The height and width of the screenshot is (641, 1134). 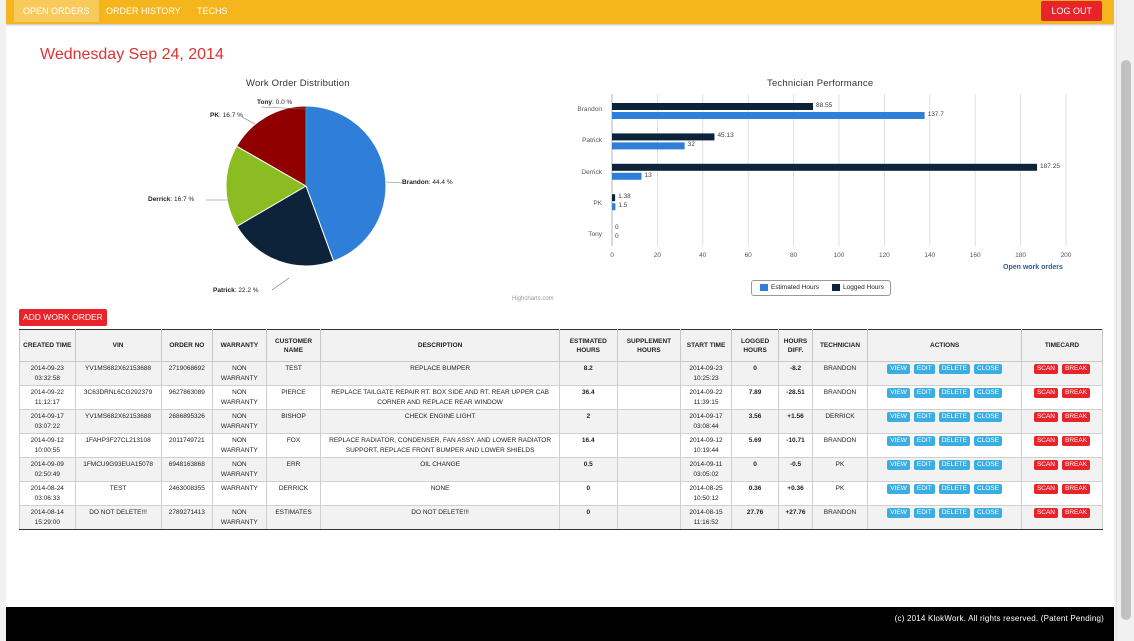 I want to click on col-description: DESCRIPTION, so click(x=440, y=345).